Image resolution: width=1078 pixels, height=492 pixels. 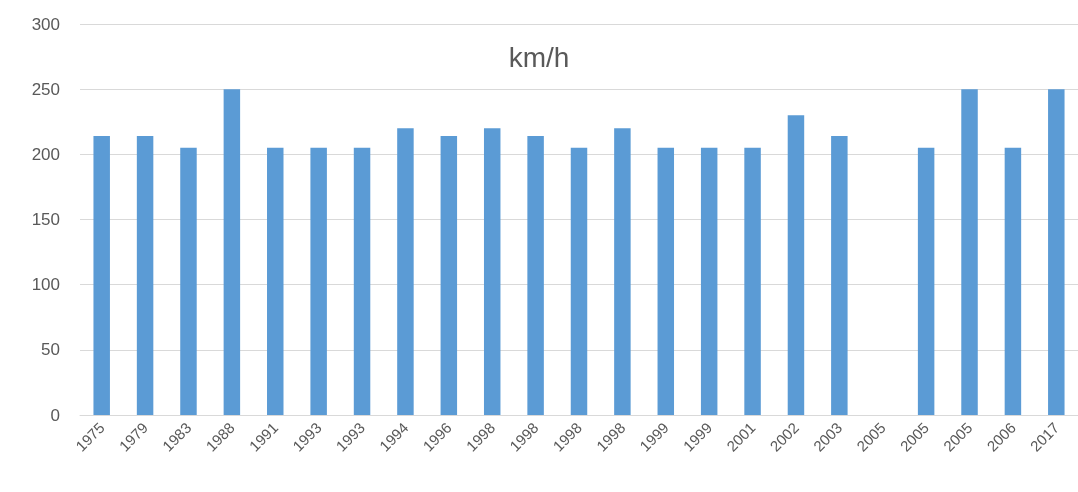 I want to click on text: km/h, so click(x=539, y=57).